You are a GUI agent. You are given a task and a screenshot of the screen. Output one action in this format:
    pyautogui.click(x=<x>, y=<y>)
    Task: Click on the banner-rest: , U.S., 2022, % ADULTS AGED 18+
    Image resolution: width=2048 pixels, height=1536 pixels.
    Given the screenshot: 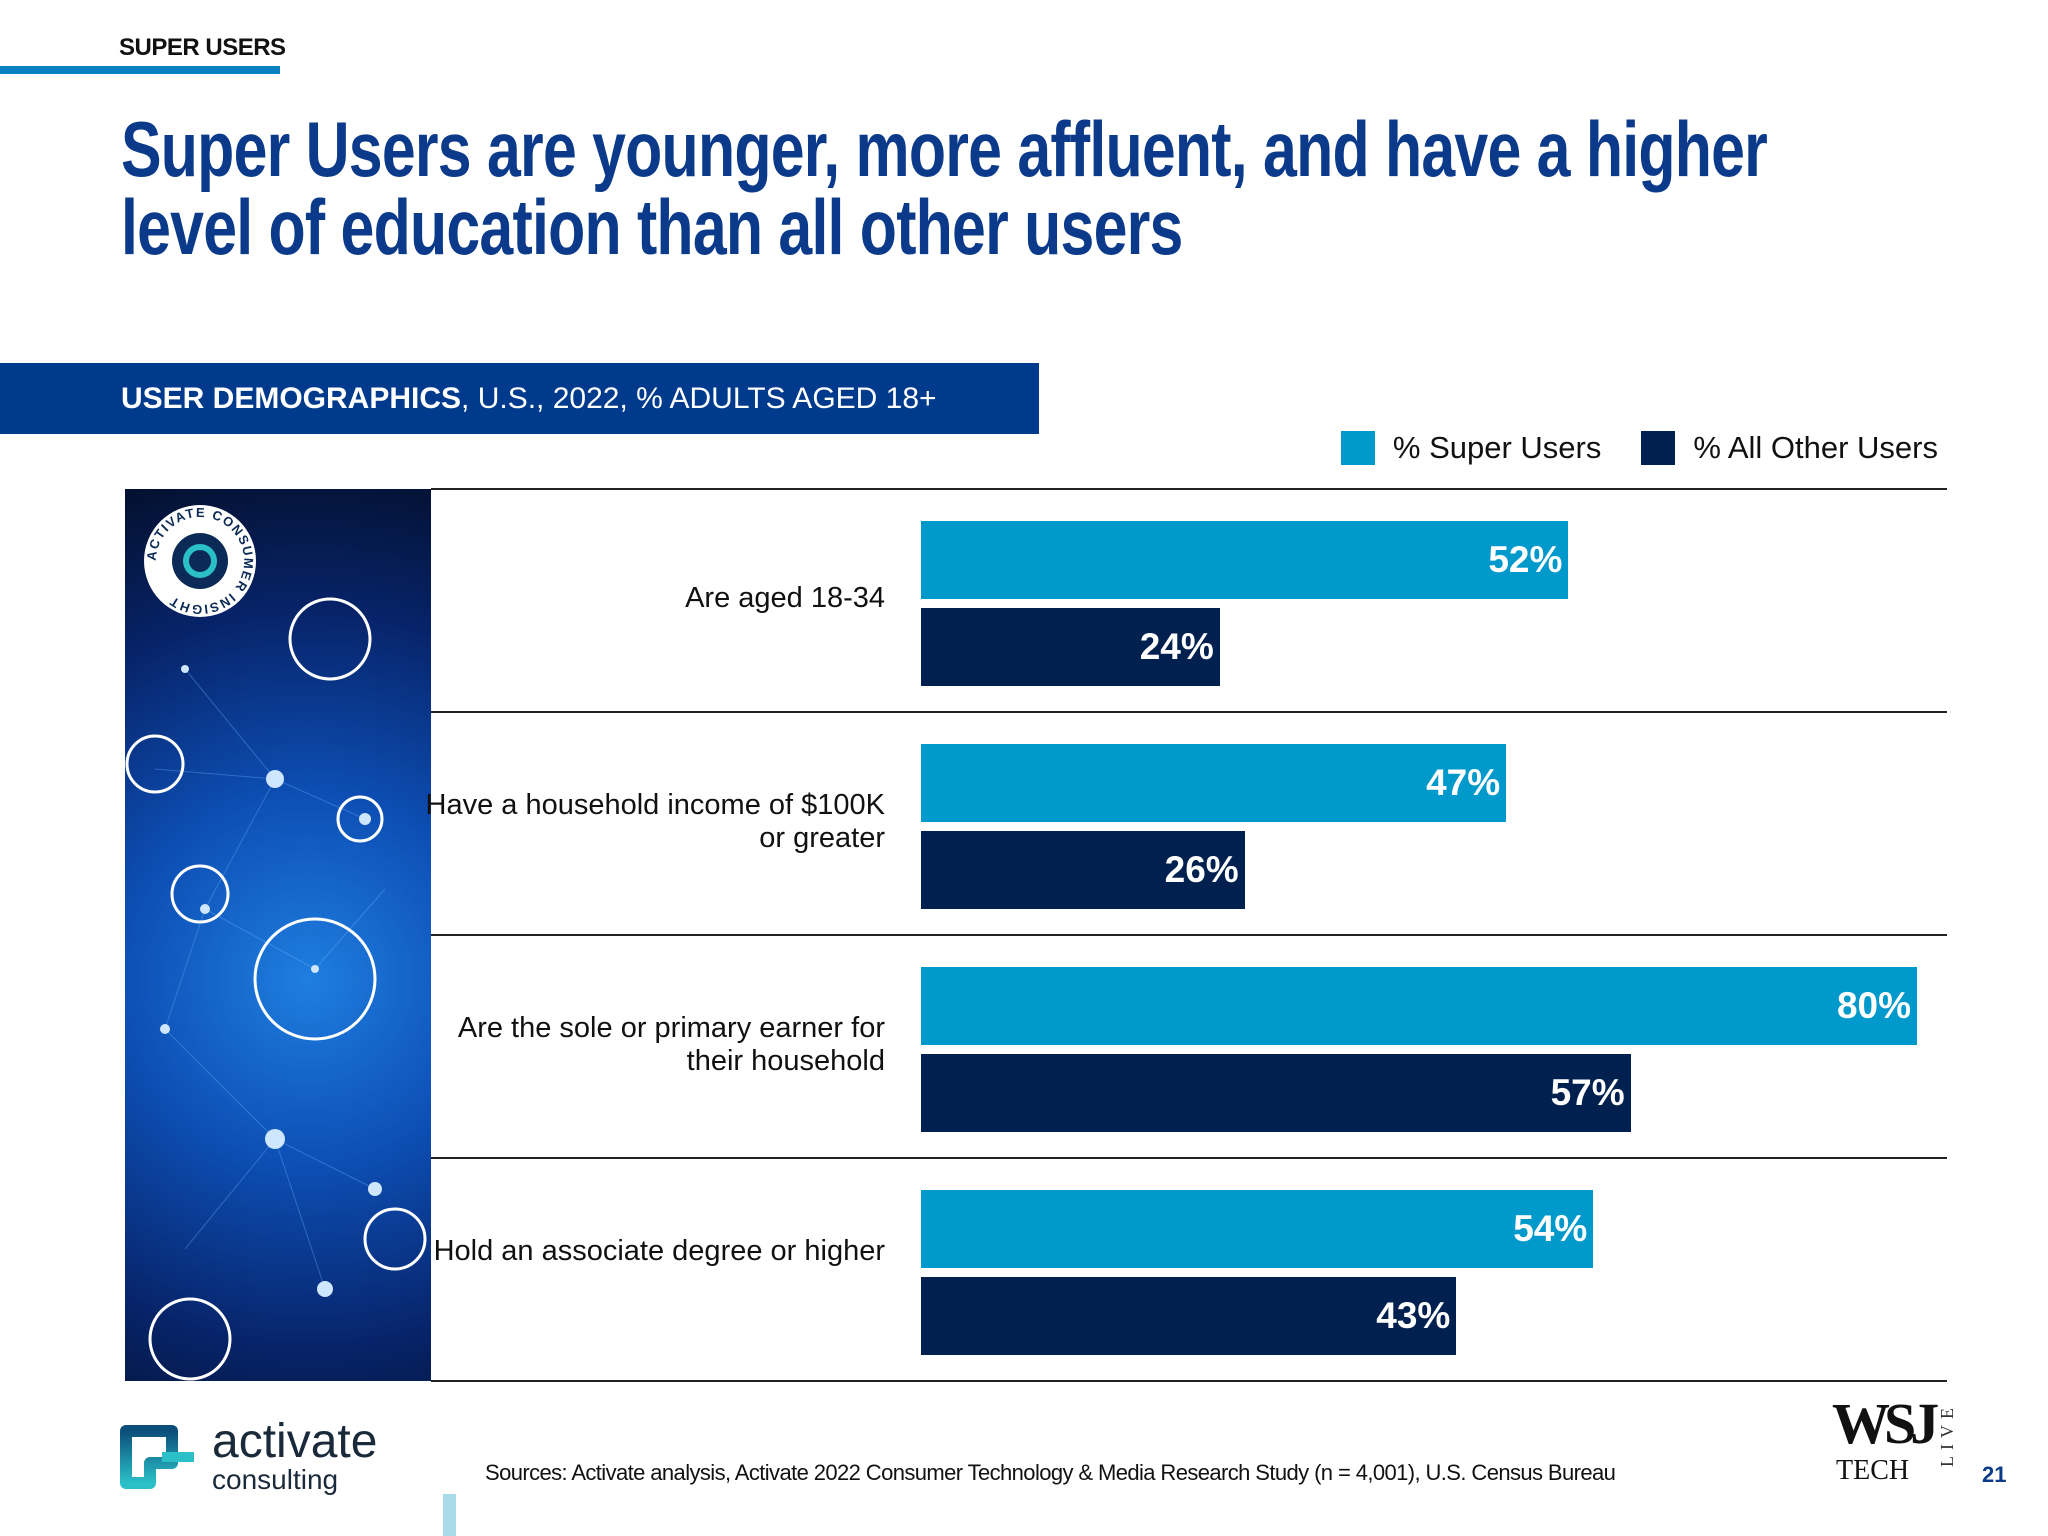 What is the action you would take?
    pyautogui.click(x=699, y=398)
    